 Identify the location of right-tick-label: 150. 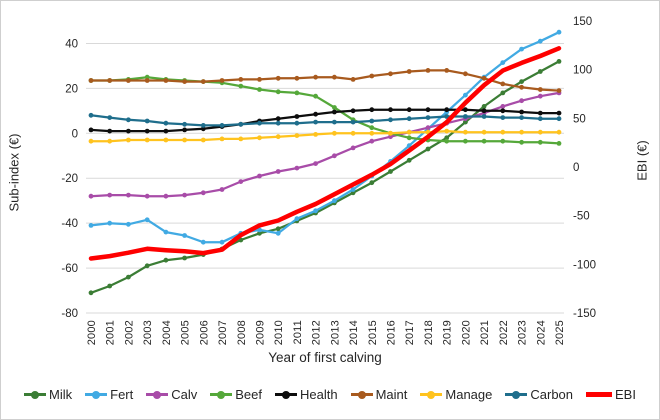
(582, 22).